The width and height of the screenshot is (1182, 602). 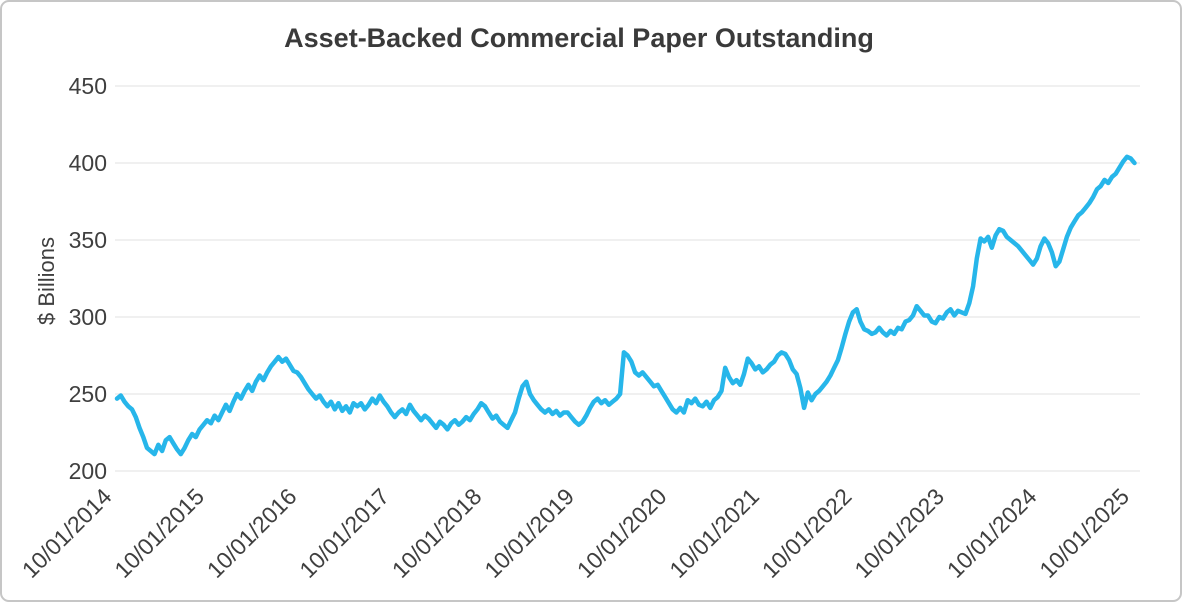 What do you see at coordinates (252, 533) in the screenshot?
I see `x-tick-label: 10/01/2016` at bounding box center [252, 533].